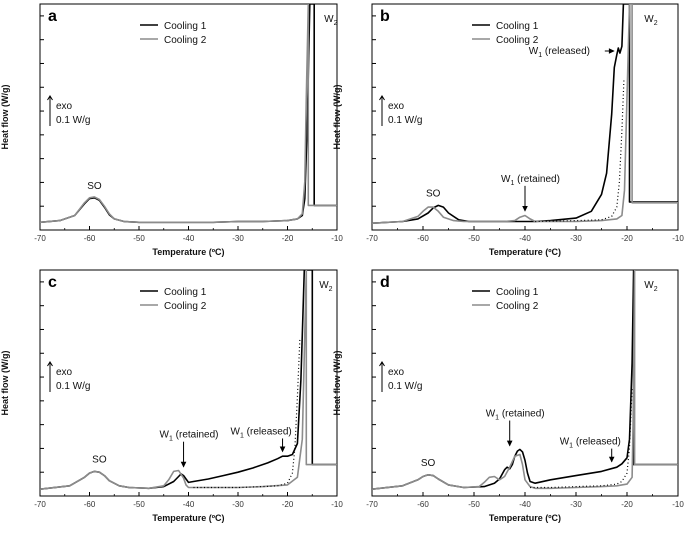 This screenshot has height=533, width=685. Describe the element at coordinates (139, 238) in the screenshot. I see `x-tick-label: -50` at that location.